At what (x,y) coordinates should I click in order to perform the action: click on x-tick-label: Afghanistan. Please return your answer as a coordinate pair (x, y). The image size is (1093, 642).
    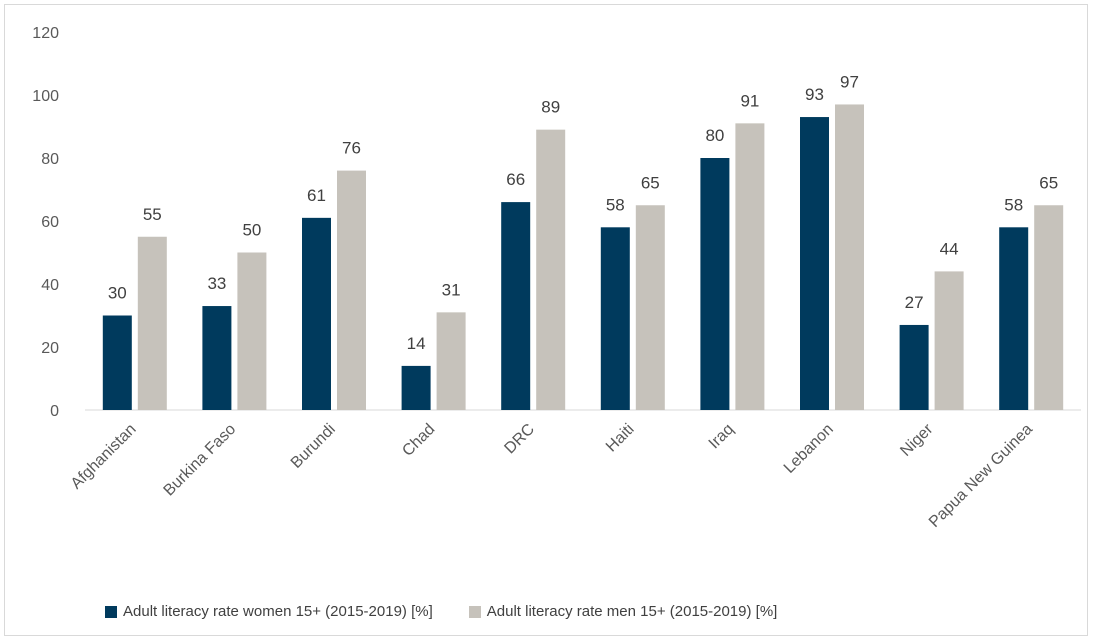
    Looking at the image, I should click on (104, 457).